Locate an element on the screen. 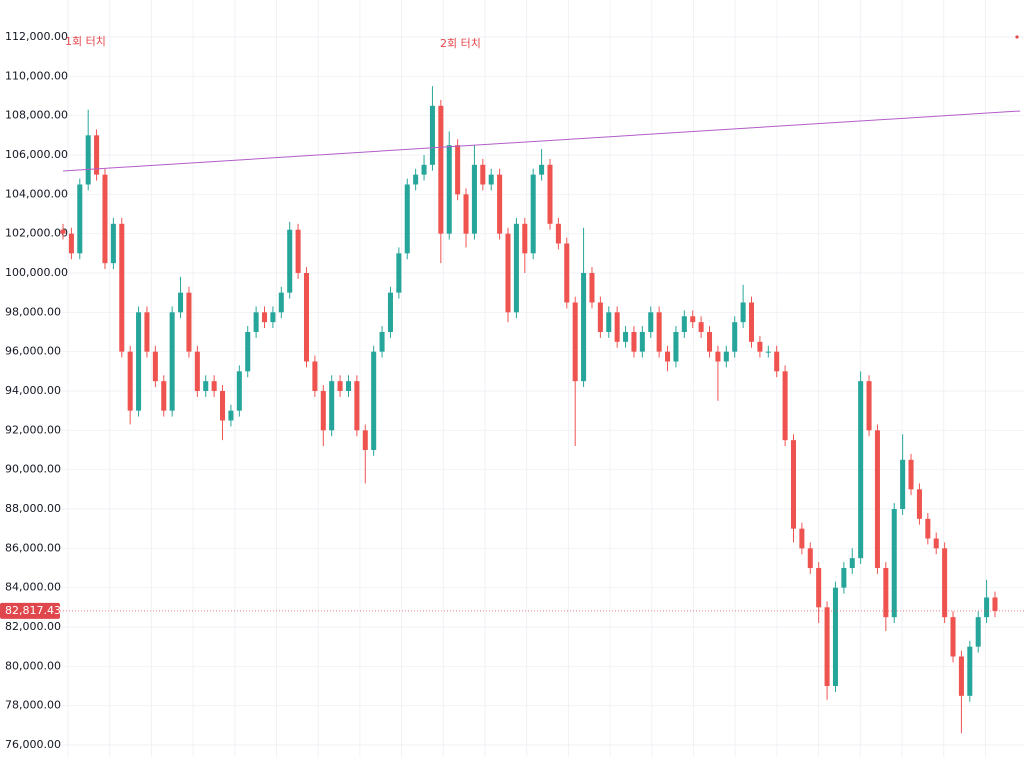 The height and width of the screenshot is (757, 1024). y-tick-label: 88,000.00 is located at coordinates (33, 508).